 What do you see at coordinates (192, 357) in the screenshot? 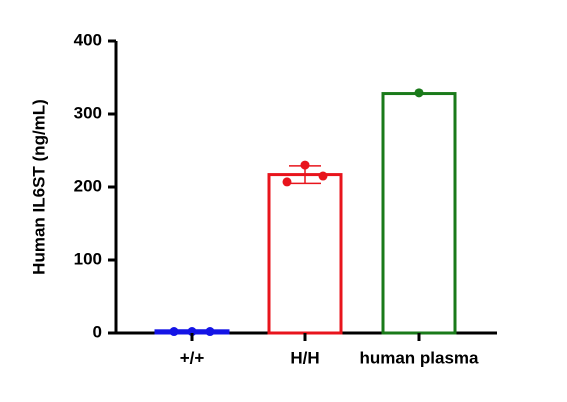
I see `x-tick-label: +/+` at bounding box center [192, 357].